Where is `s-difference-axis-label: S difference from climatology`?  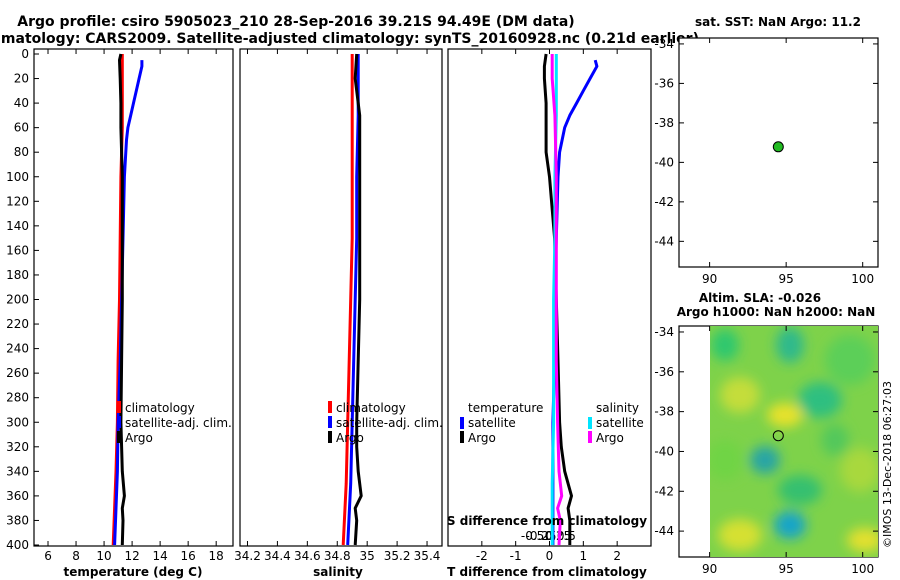 s-difference-axis-label: S difference from climatology is located at coordinates (547, 521).